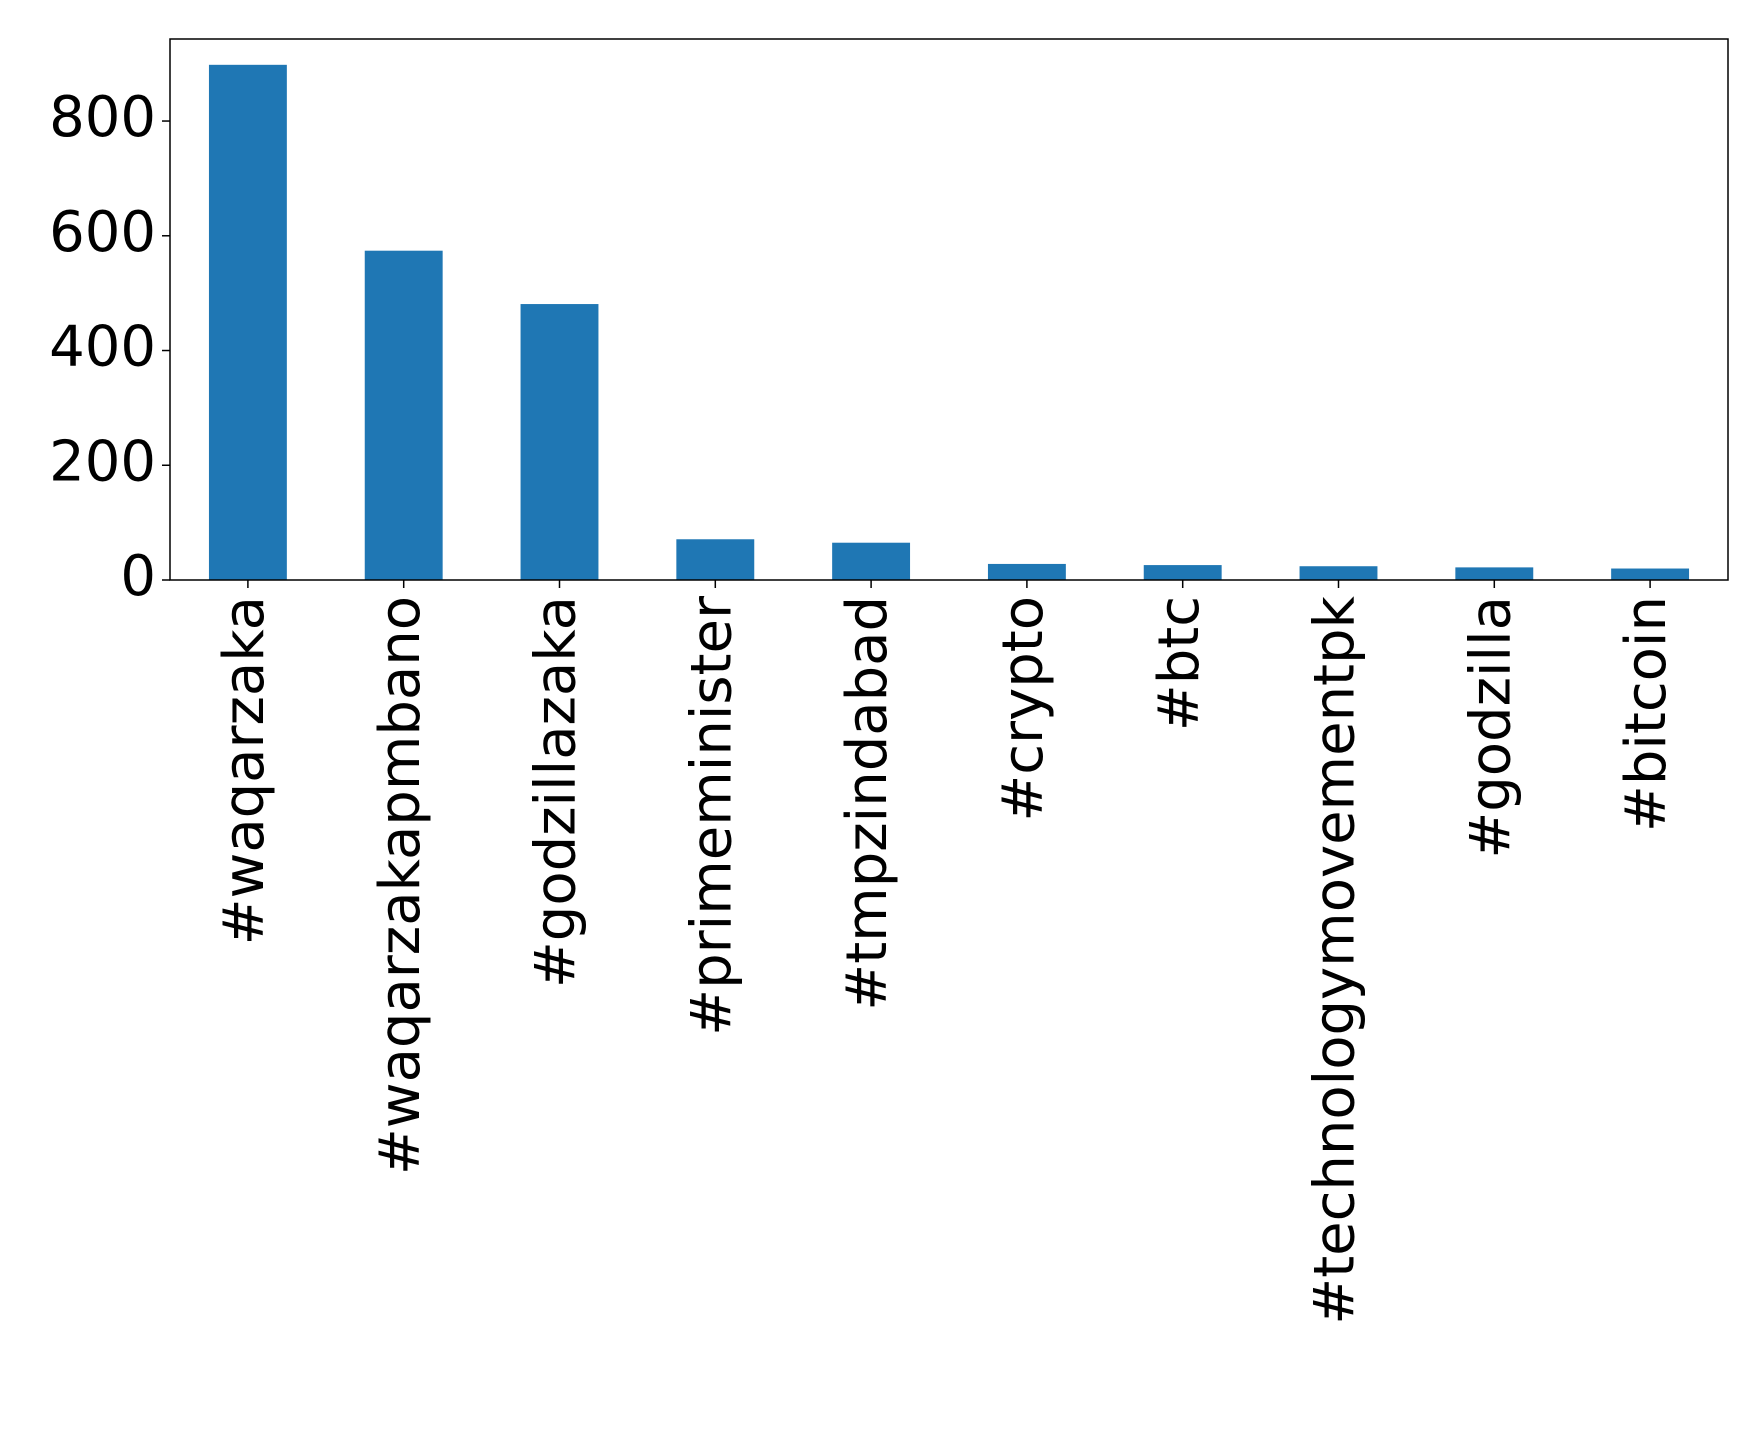  What do you see at coordinates (867, 803) in the screenshot?
I see `x-tick-label: #tmpzindabad` at bounding box center [867, 803].